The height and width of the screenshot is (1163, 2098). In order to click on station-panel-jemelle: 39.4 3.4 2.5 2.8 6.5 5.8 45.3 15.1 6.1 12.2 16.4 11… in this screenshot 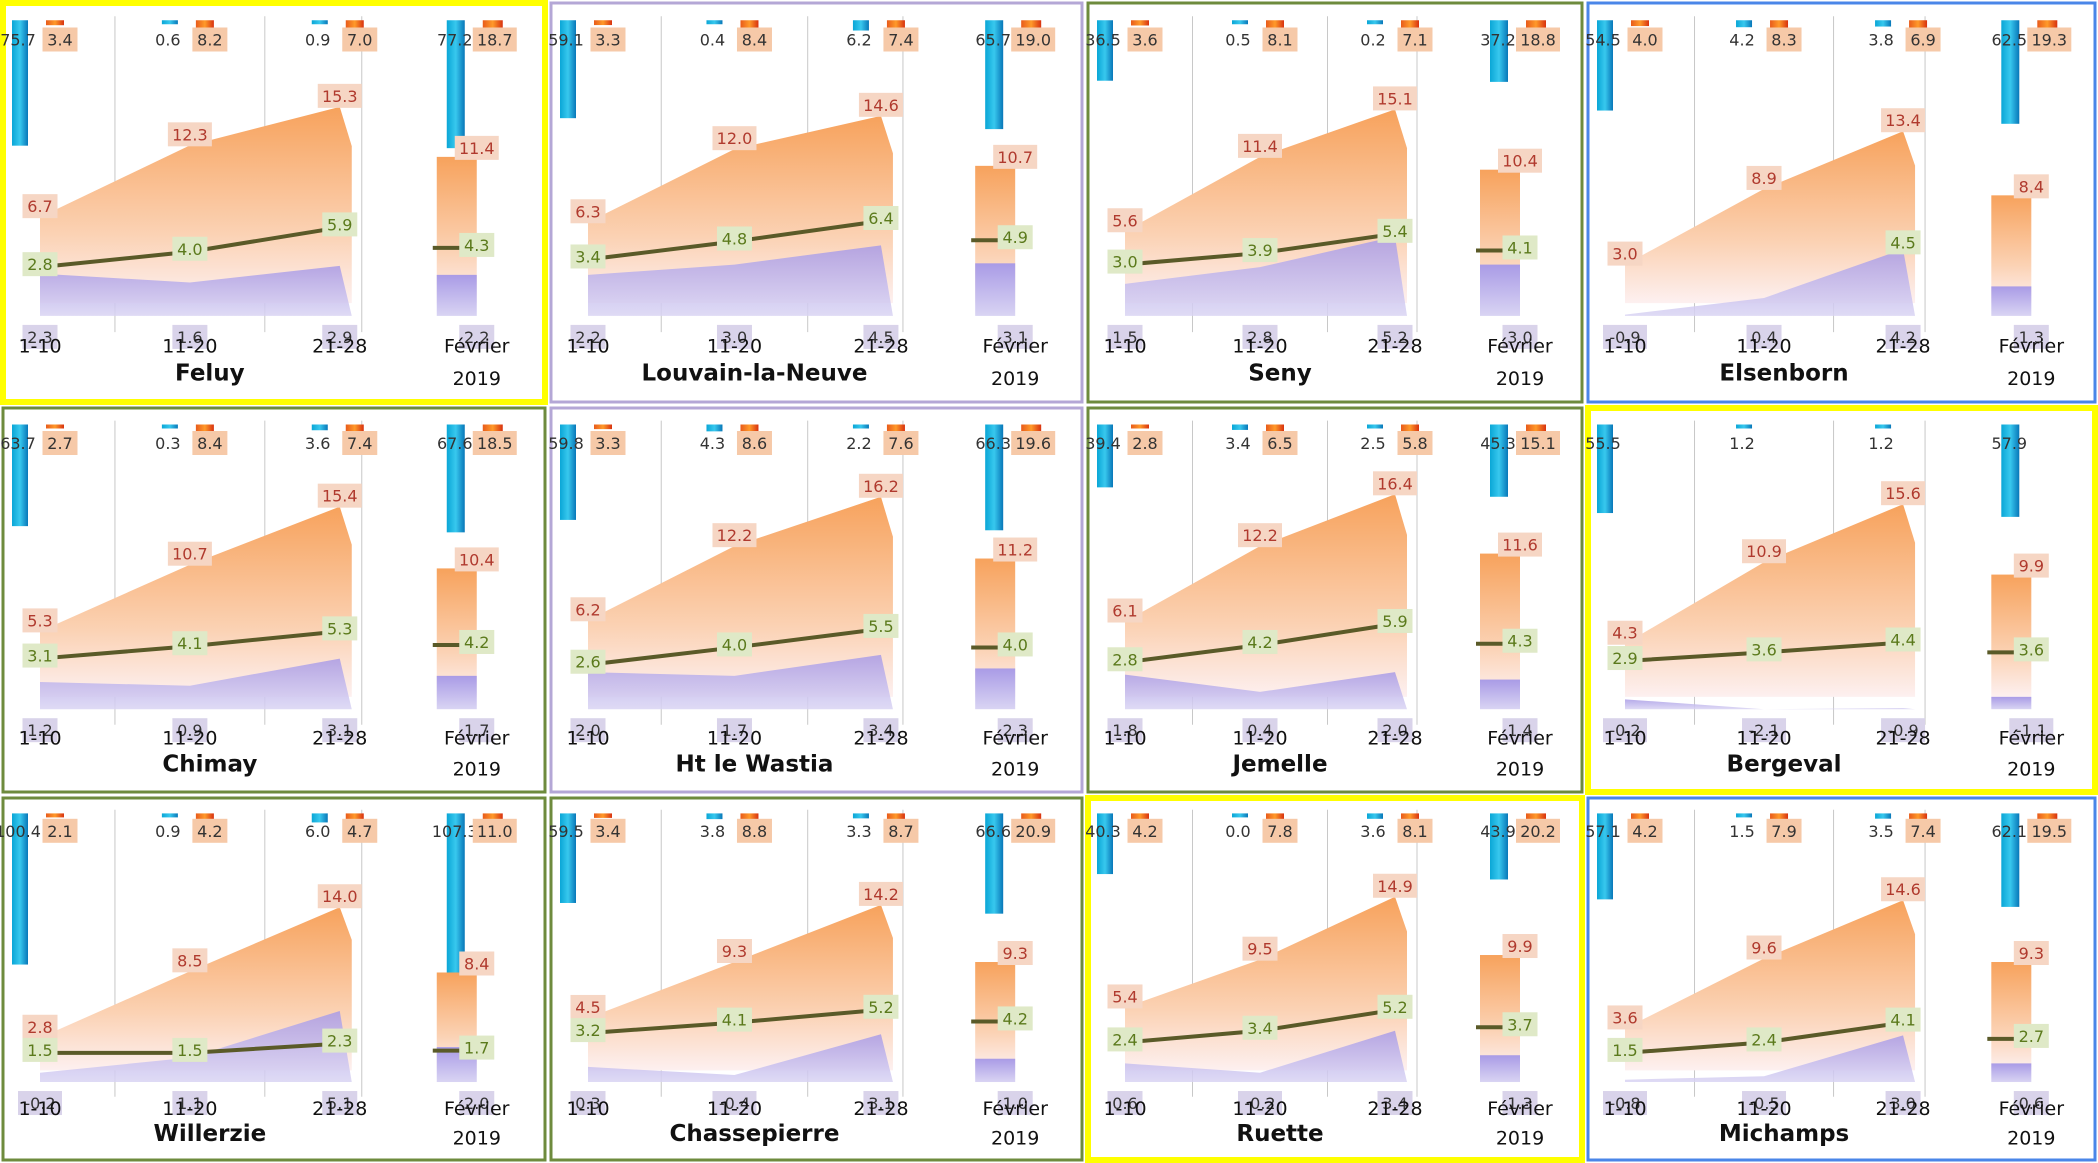, I will do `click(1335, 600)`.